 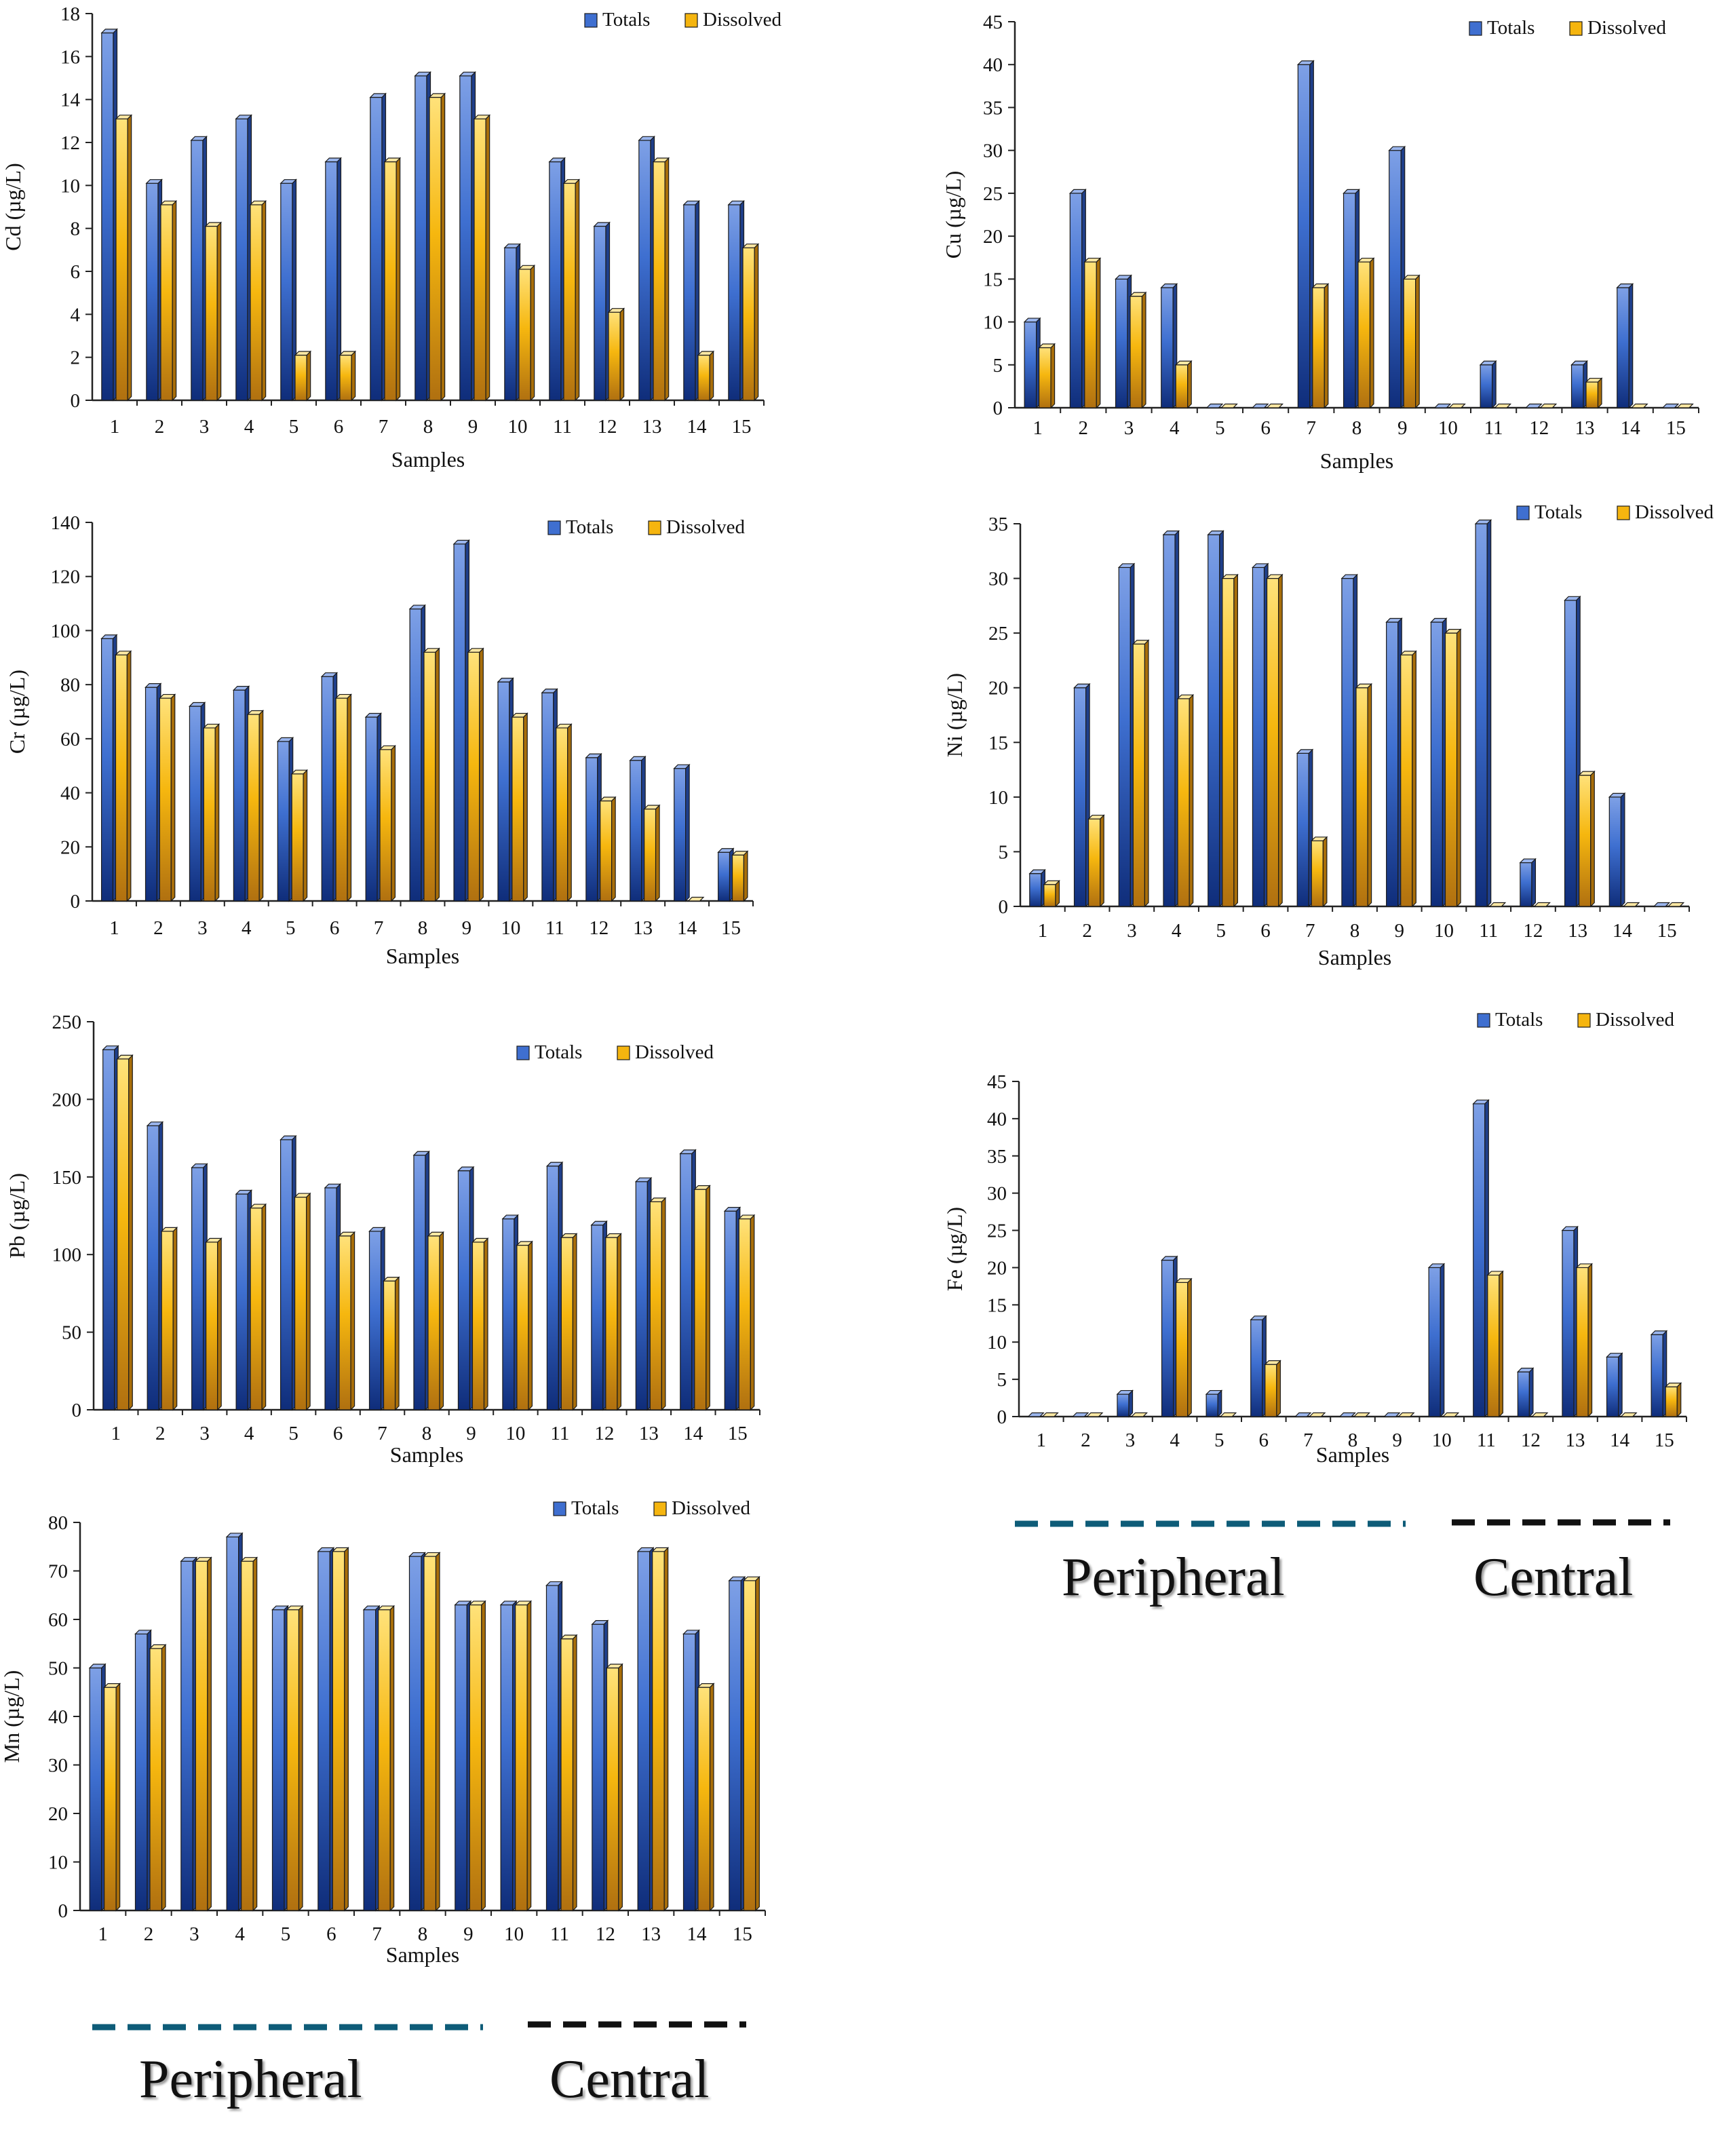 What do you see at coordinates (70, 101) in the screenshot?
I see `y-tick-label: 14` at bounding box center [70, 101].